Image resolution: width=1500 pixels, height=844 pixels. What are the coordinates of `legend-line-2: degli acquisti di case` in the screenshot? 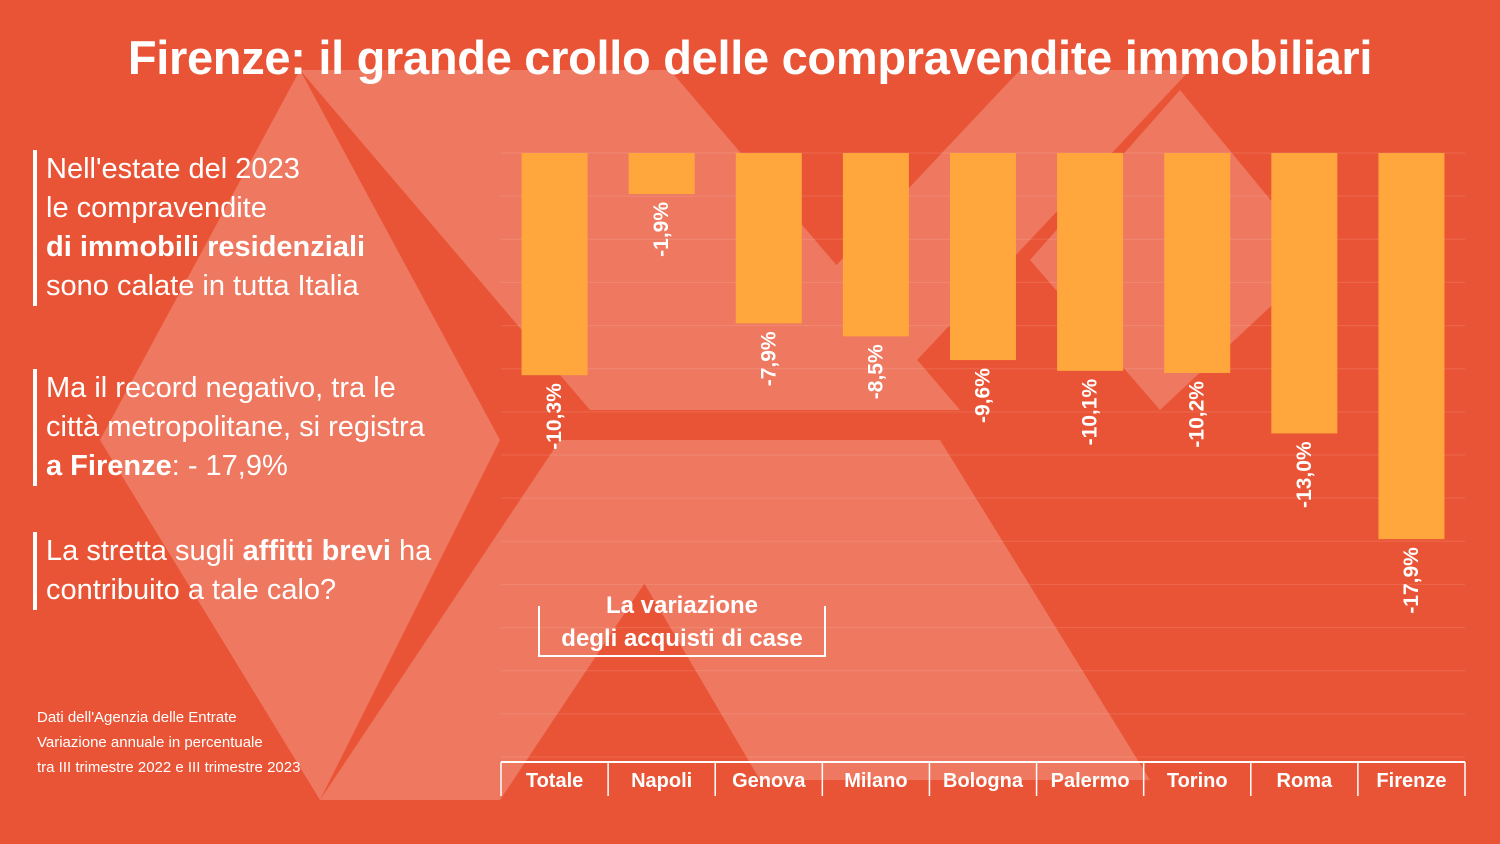 It's located at (682, 638).